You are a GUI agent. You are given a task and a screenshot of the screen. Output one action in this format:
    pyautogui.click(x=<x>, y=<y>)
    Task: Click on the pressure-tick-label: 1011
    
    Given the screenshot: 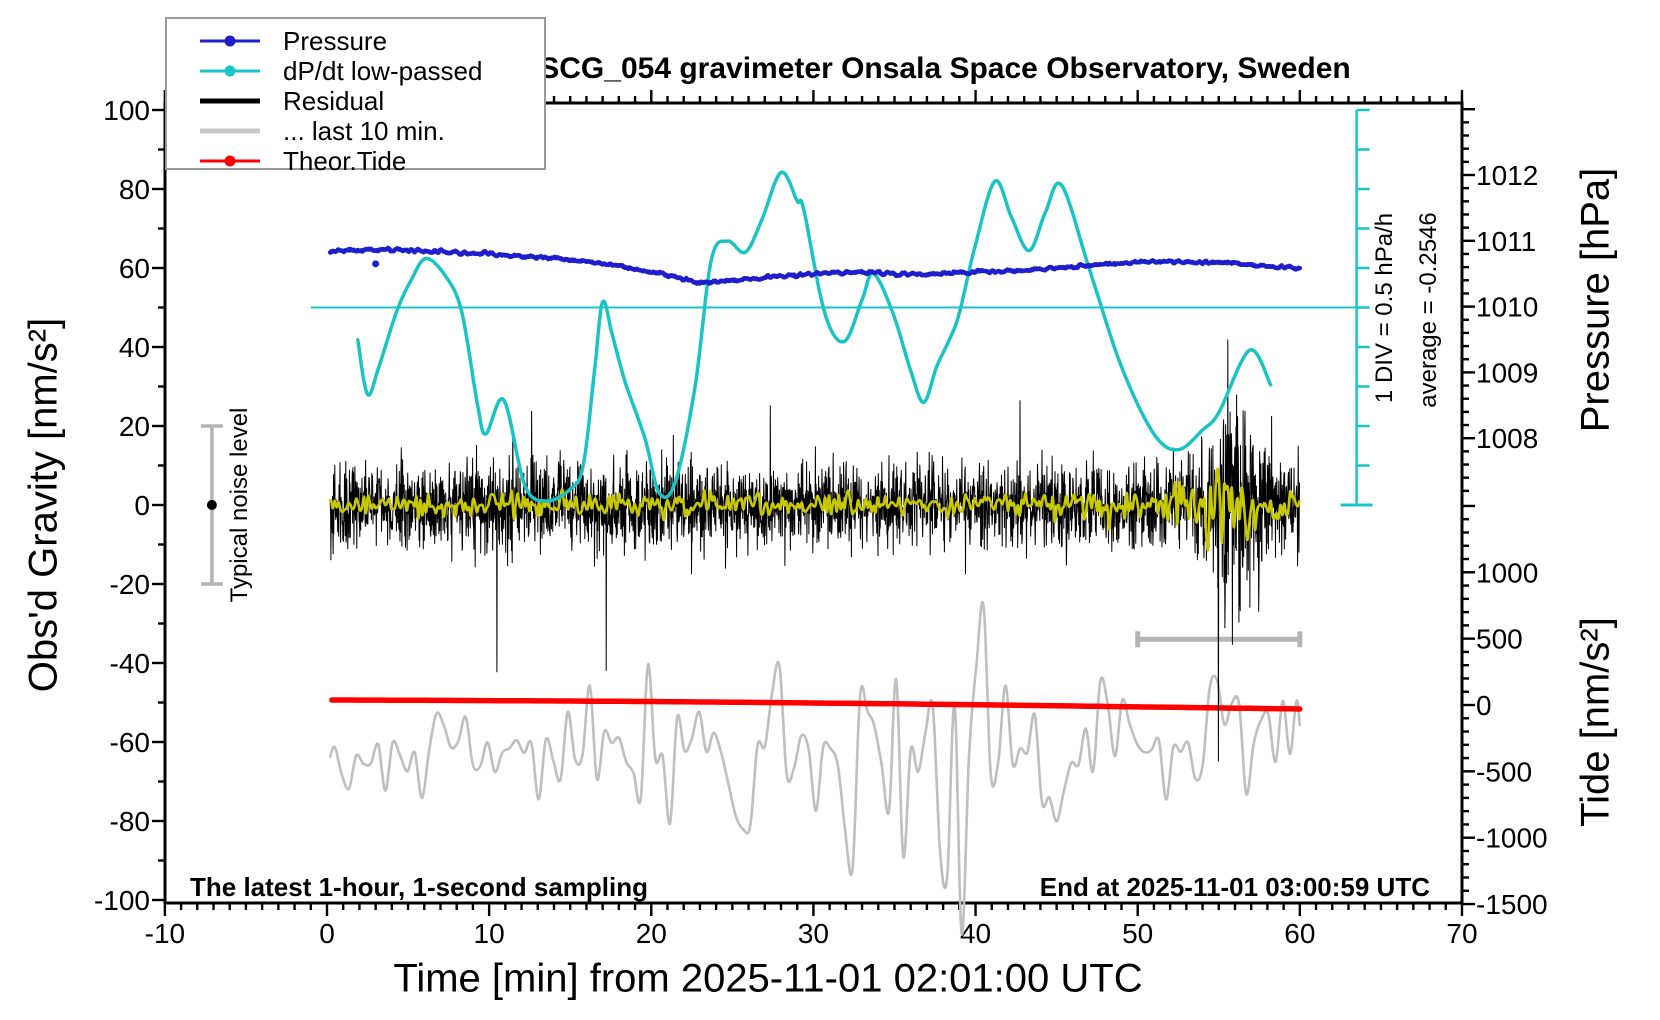 What is the action you would take?
    pyautogui.click(x=1506, y=241)
    